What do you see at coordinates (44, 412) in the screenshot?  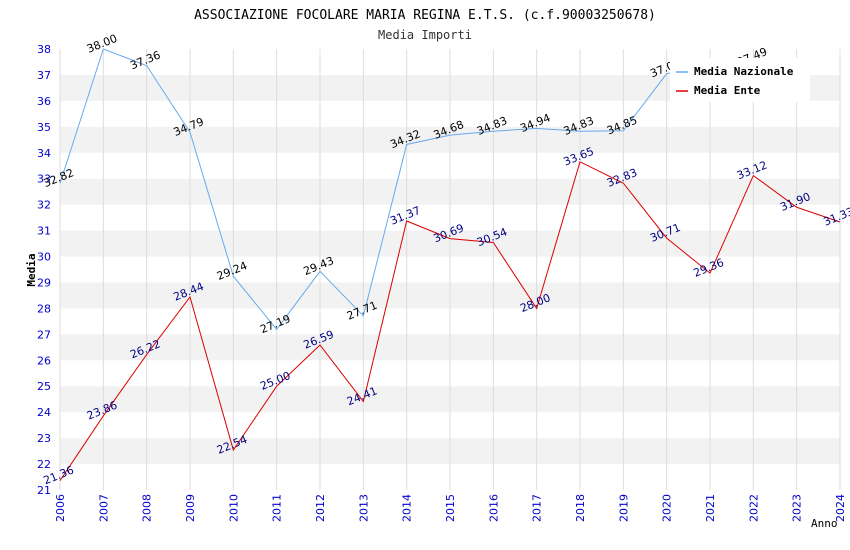 I see `y-tick-label: 24` at bounding box center [44, 412].